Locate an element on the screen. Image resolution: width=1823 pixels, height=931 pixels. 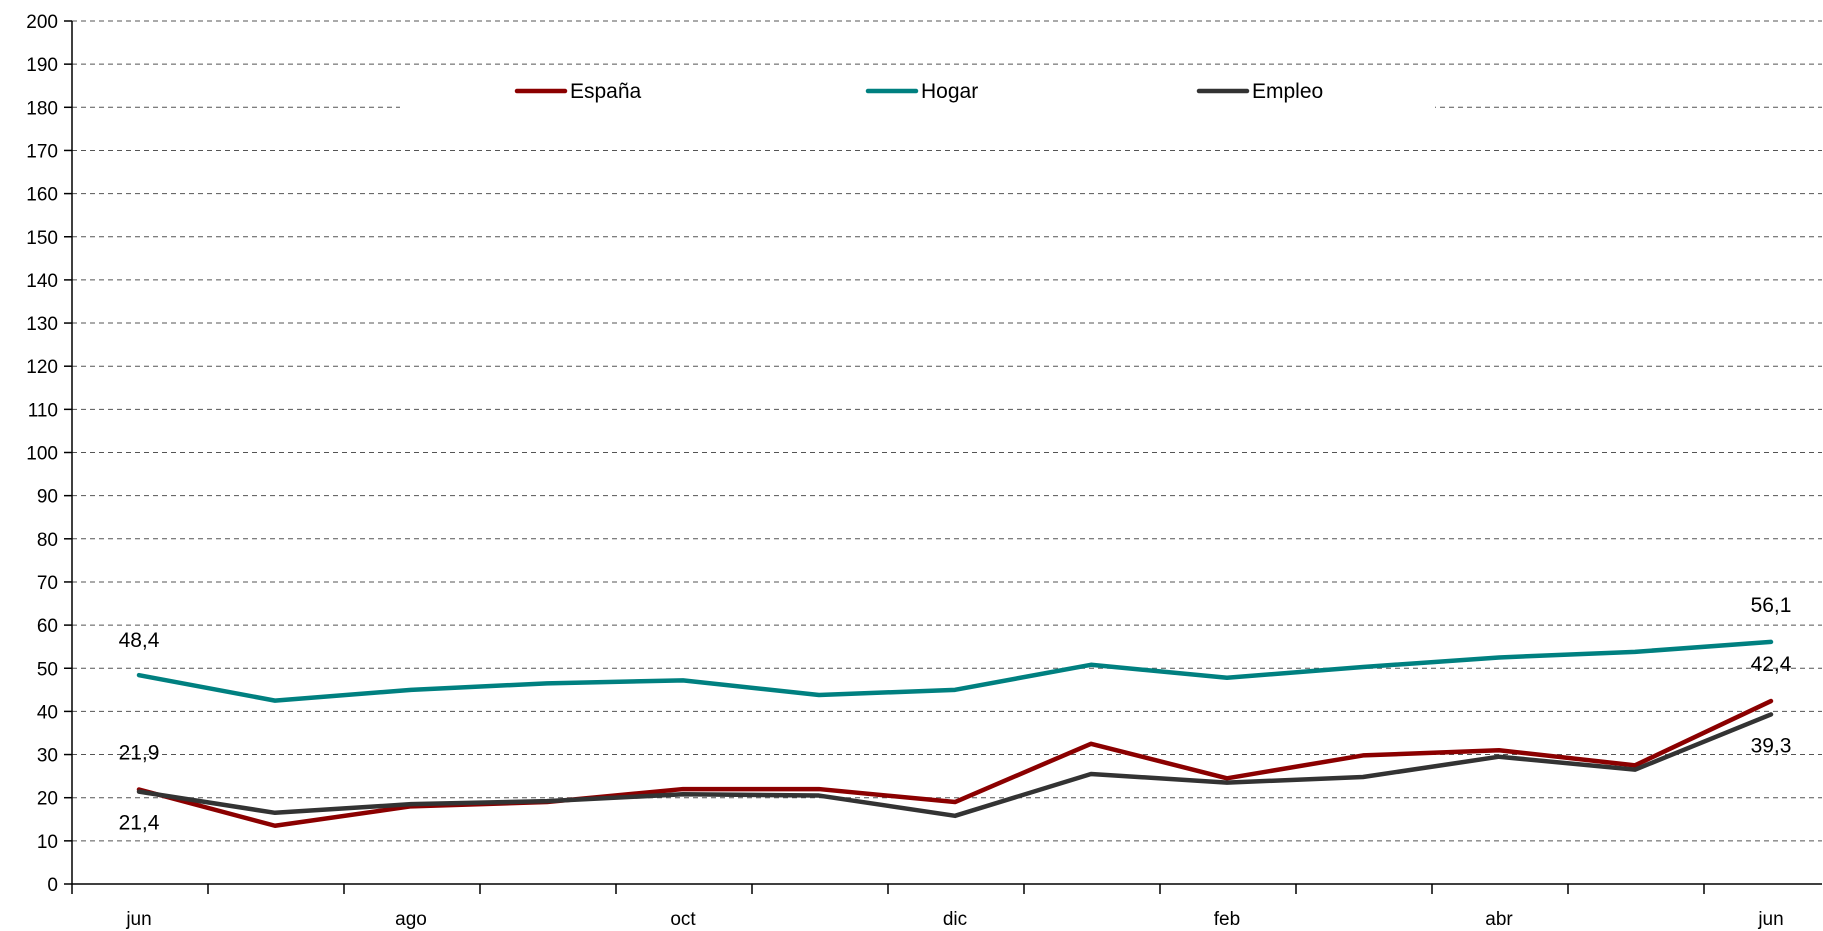
x-tick-label: dic is located at coordinates (955, 919).